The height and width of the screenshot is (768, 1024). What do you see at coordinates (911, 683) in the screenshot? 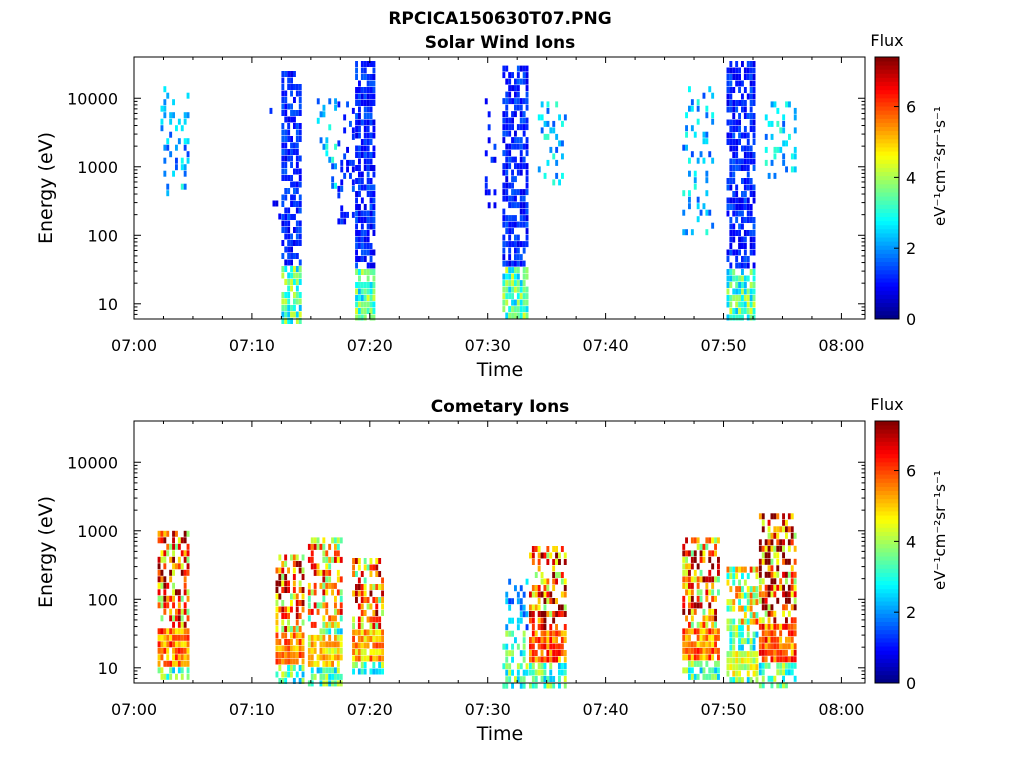
I see `colorbar-tick-label: 0` at bounding box center [911, 683].